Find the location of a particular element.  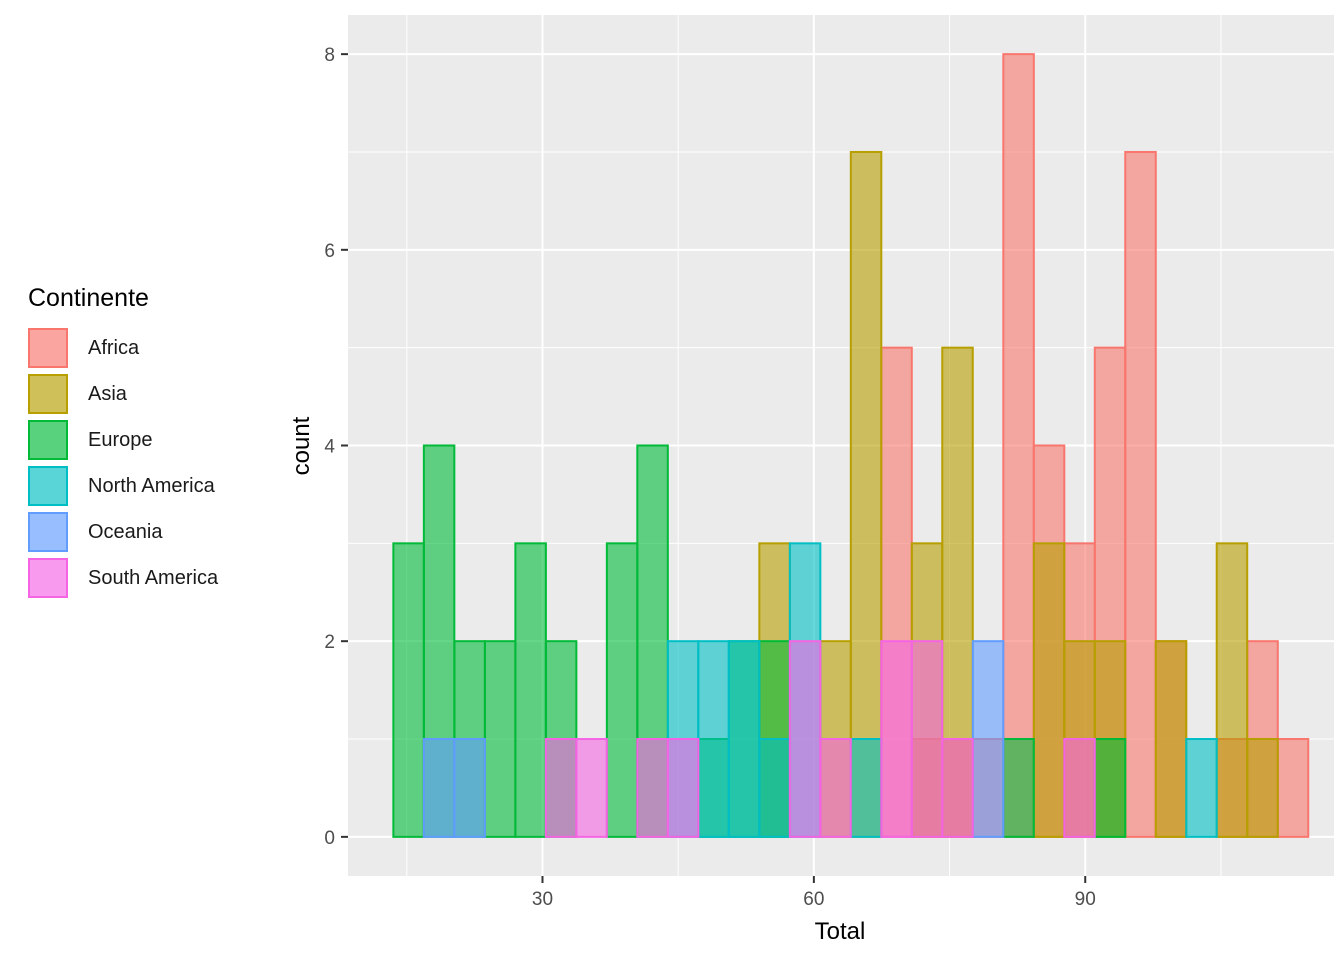

legend-item-africa: Africa is located at coordinates (123, 348).